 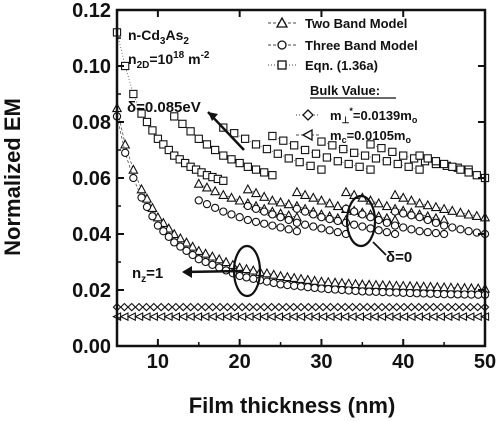 What do you see at coordinates (282, 22) in the screenshot?
I see `triangle-marker-icon` at bounding box center [282, 22].